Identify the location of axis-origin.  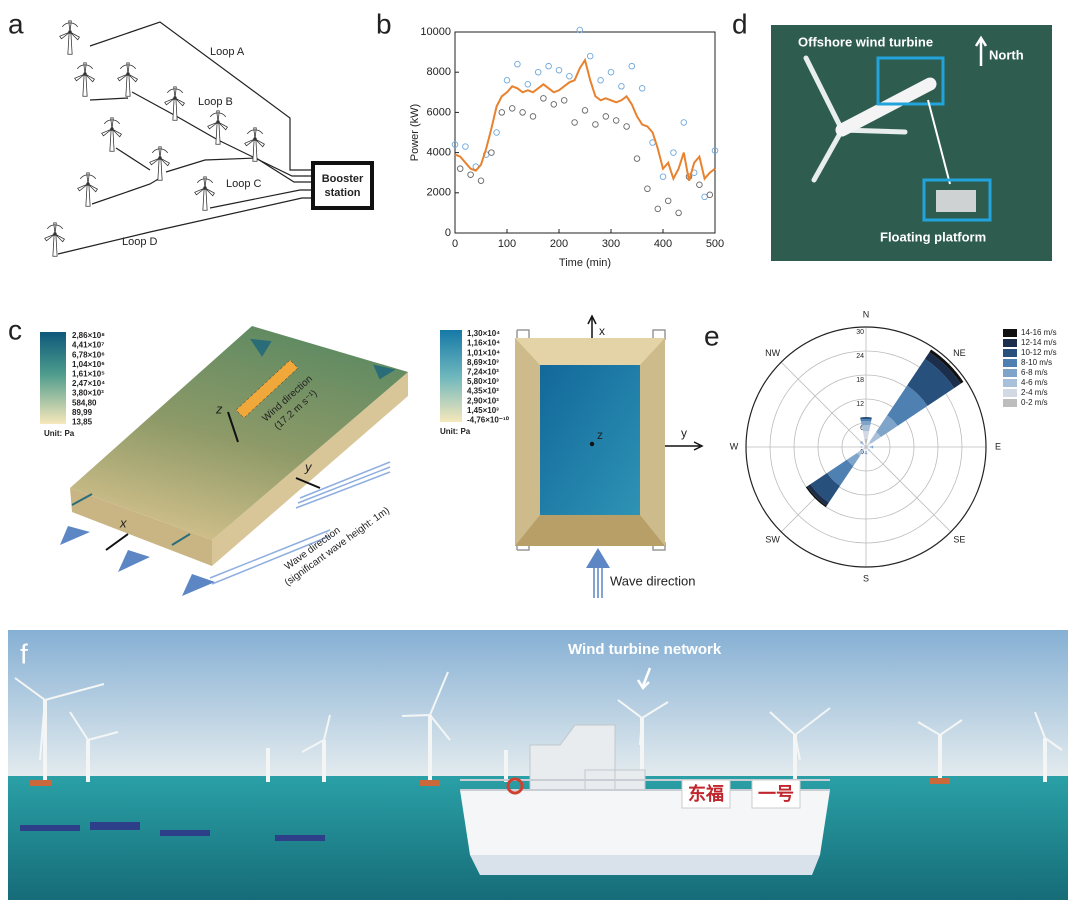
(592, 444).